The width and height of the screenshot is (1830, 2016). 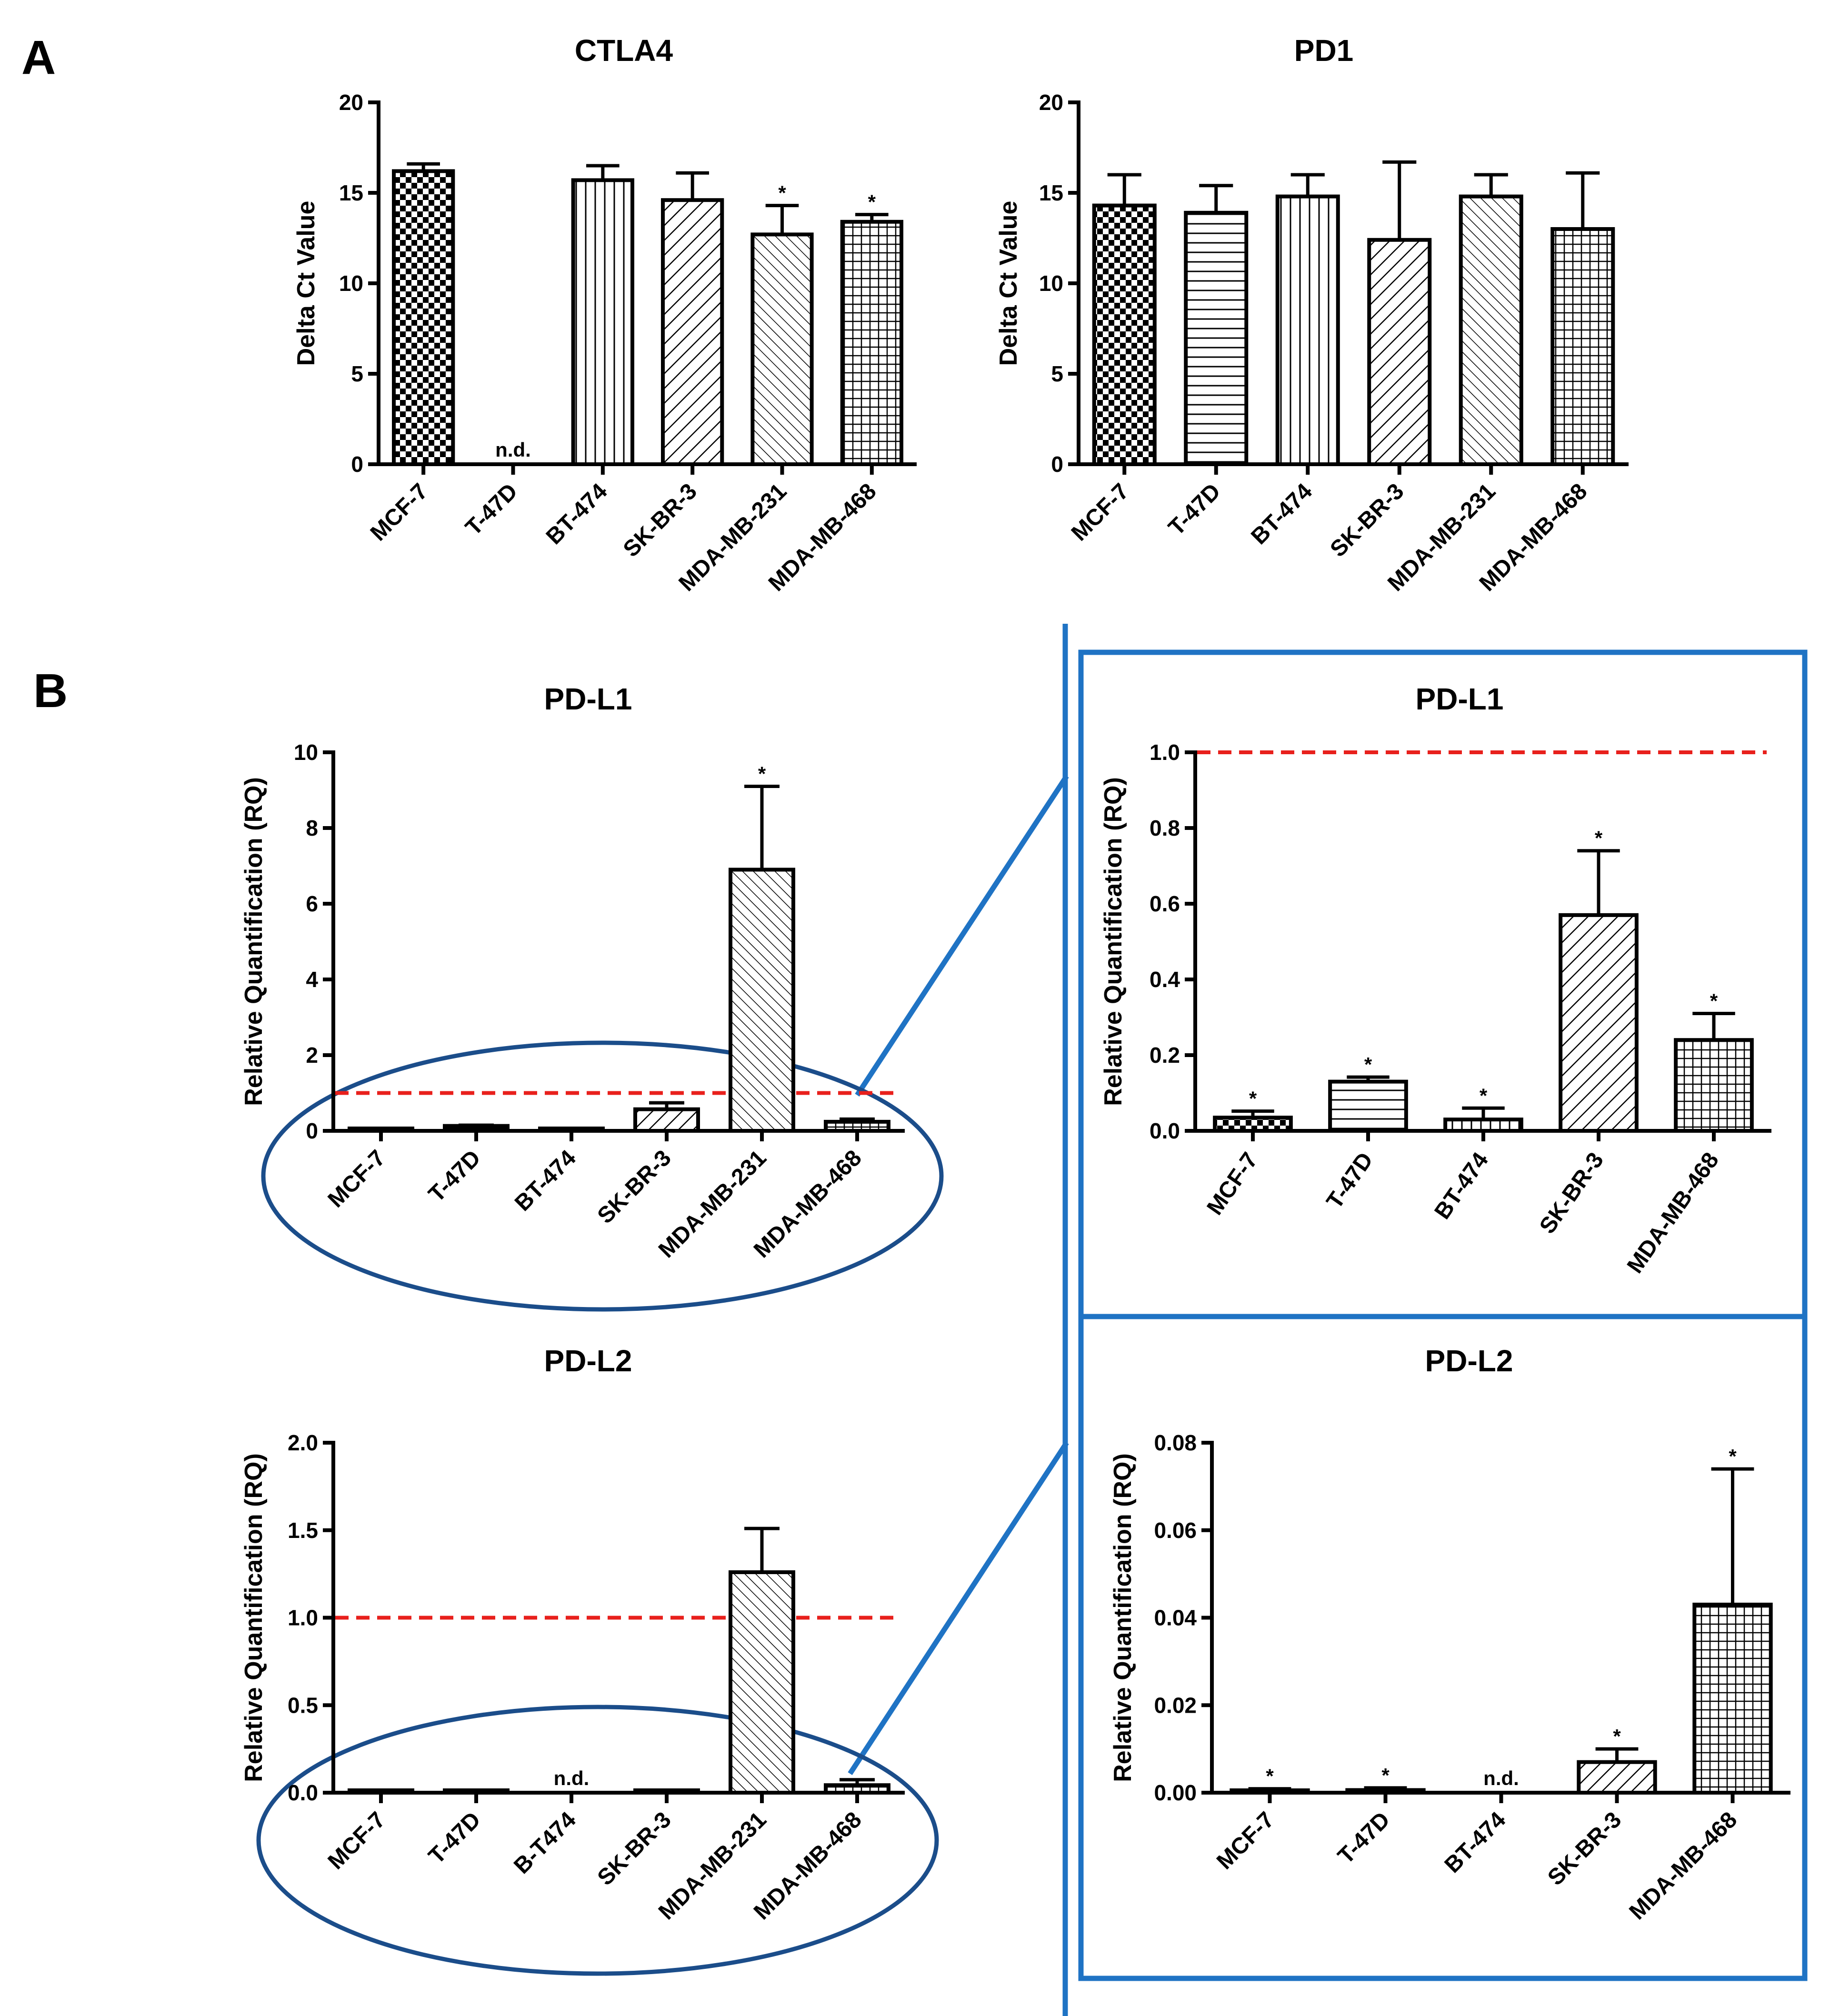 I want to click on y-tick-label: 1.5, so click(x=303, y=1530).